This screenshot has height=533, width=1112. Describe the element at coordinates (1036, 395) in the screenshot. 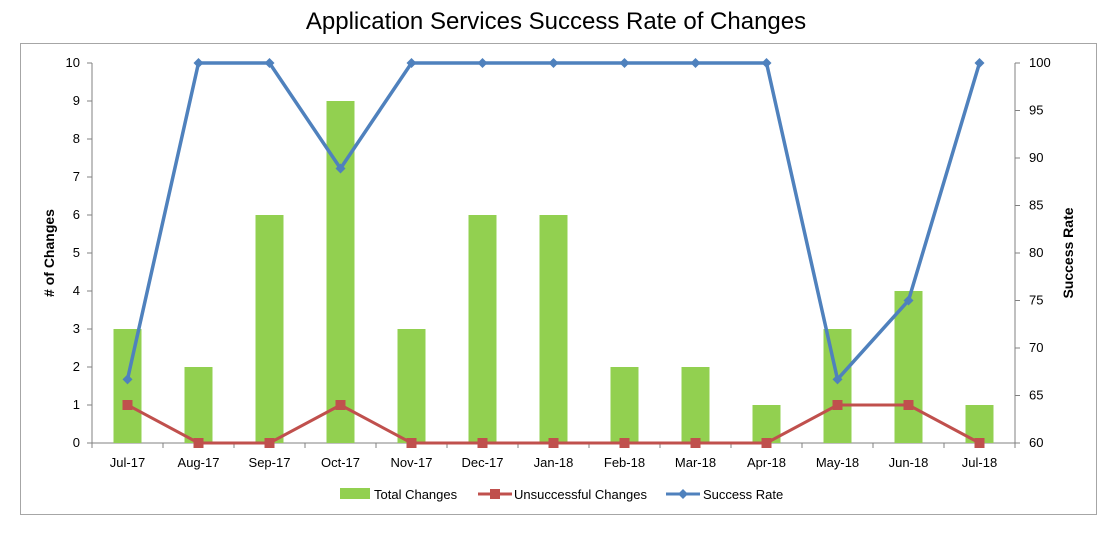

I see `right-tick-label: 65` at that location.